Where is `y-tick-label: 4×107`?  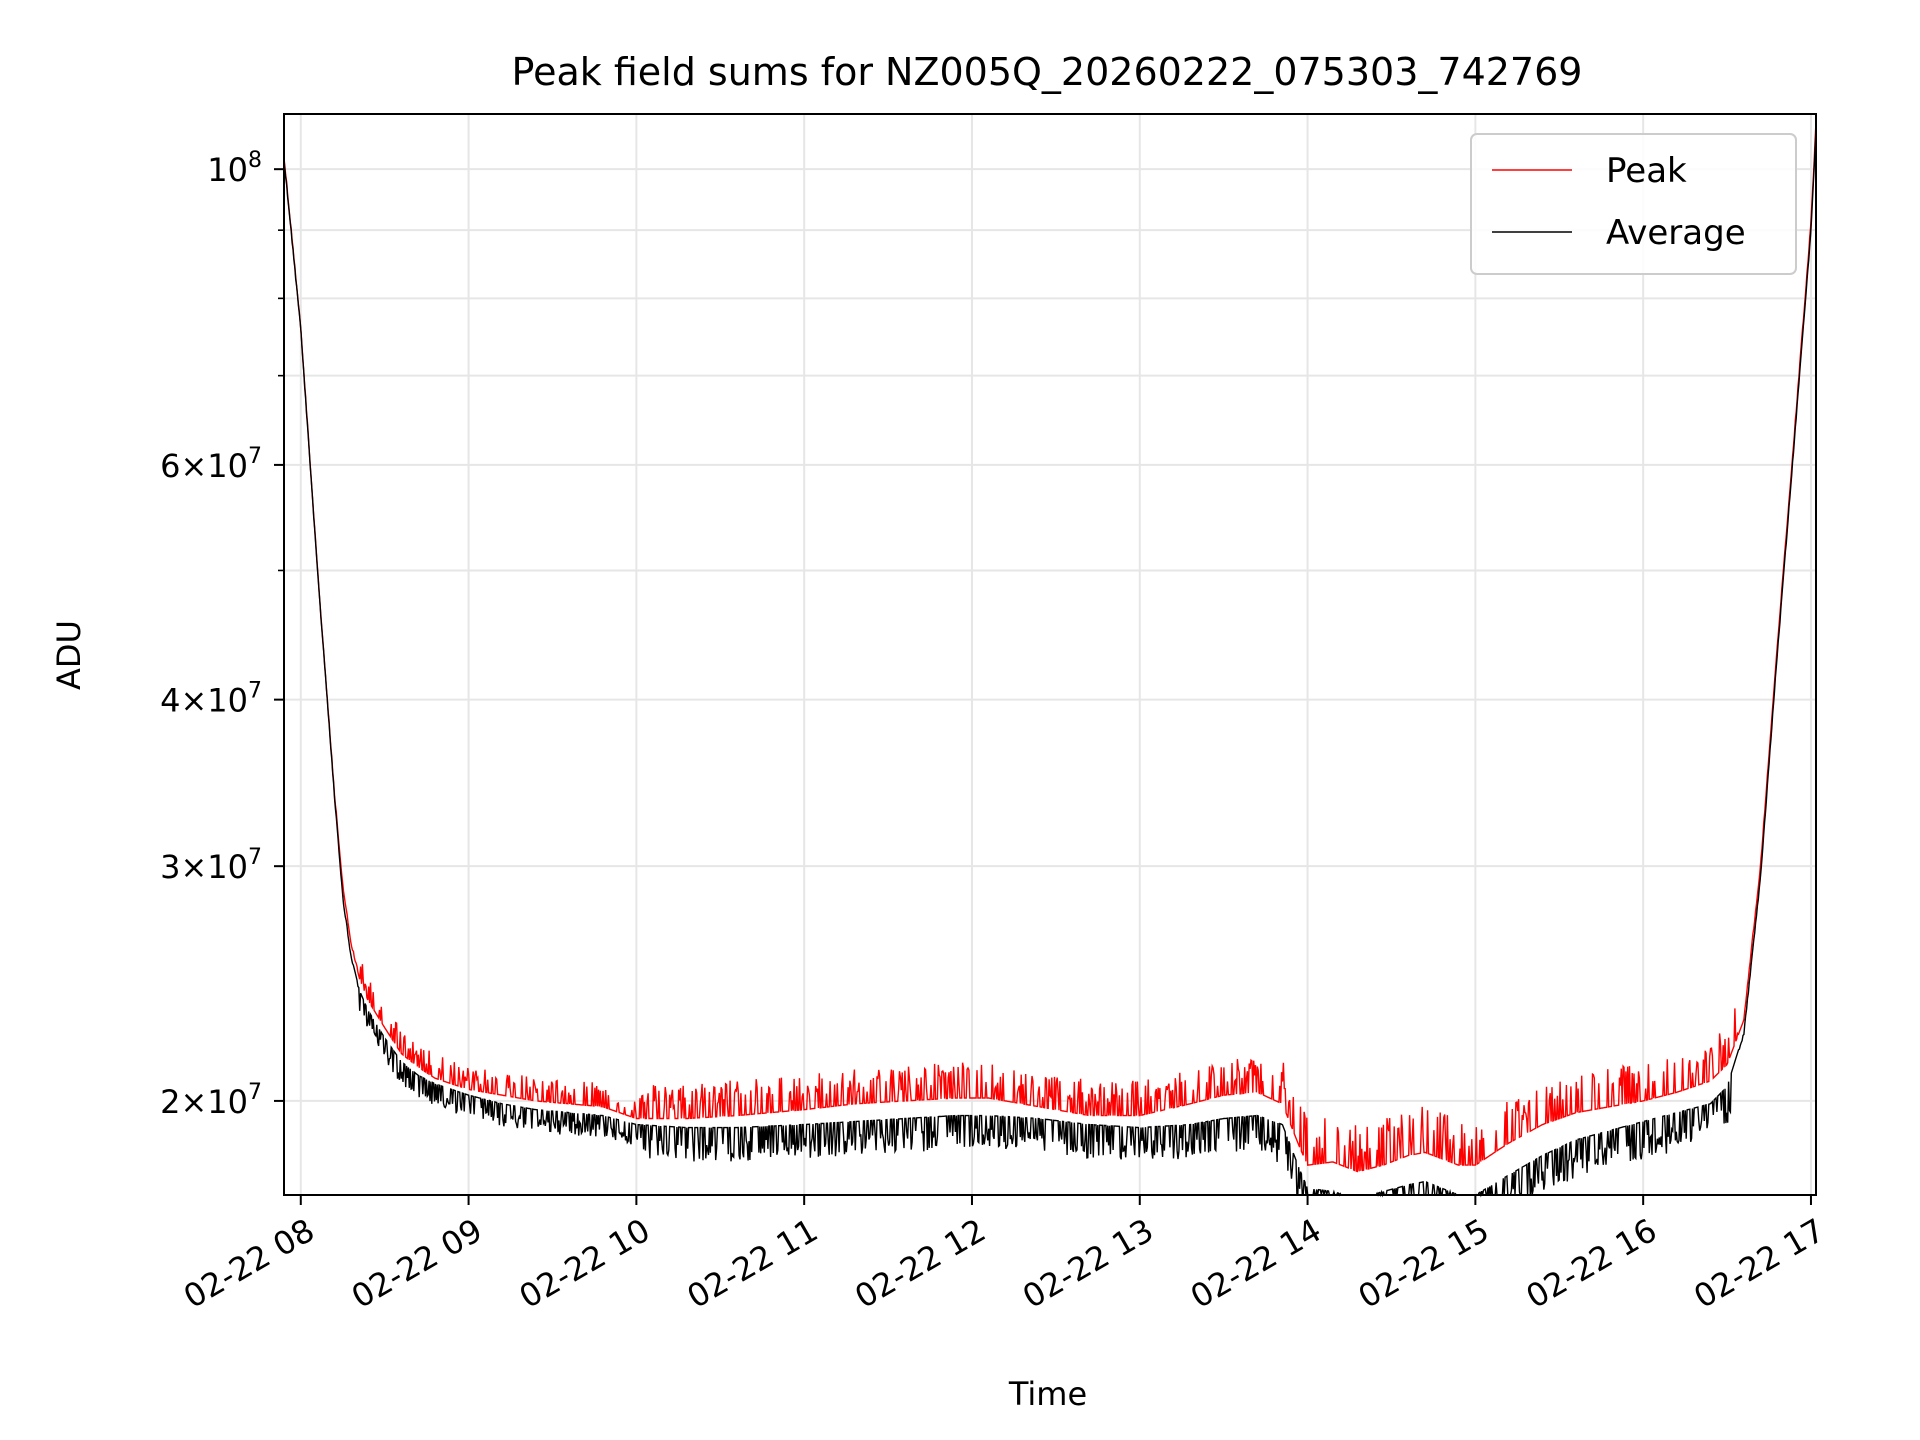
y-tick-label: 4×107 is located at coordinates (211, 699).